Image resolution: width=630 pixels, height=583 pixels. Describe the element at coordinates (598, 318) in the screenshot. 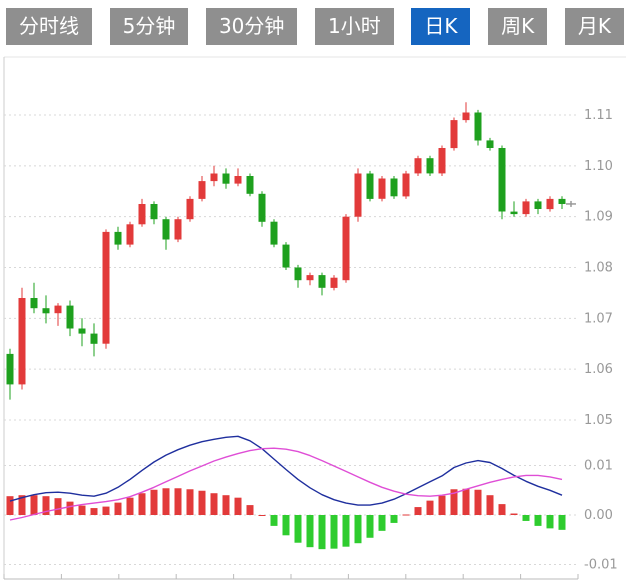

I see `y-axis-label: 1.07` at that location.